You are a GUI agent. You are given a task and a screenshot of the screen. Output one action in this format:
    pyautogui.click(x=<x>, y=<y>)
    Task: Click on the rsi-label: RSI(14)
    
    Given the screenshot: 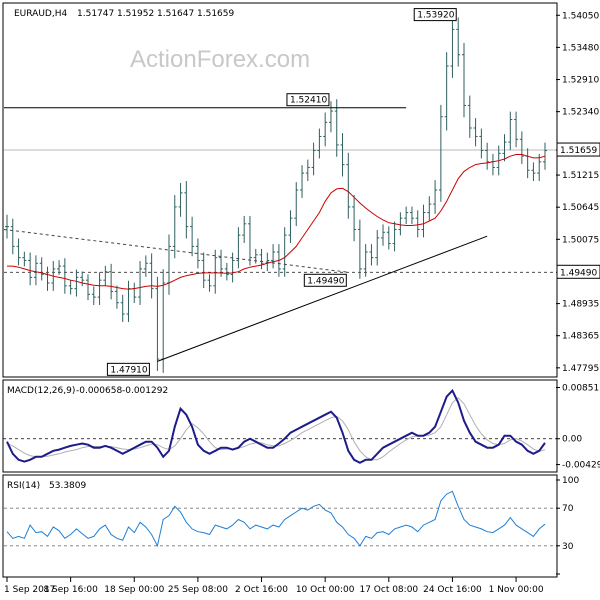 What is the action you would take?
    pyautogui.click(x=23, y=486)
    